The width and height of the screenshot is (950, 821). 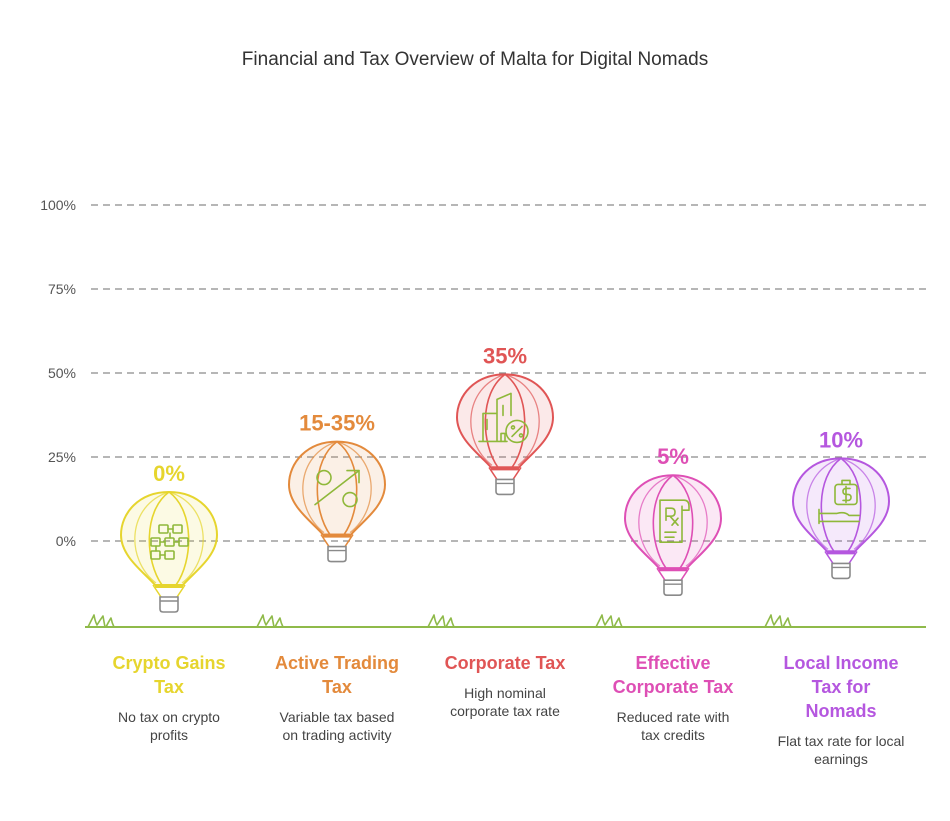 What do you see at coordinates (496, 423) in the screenshot?
I see `building-windows` at bounding box center [496, 423].